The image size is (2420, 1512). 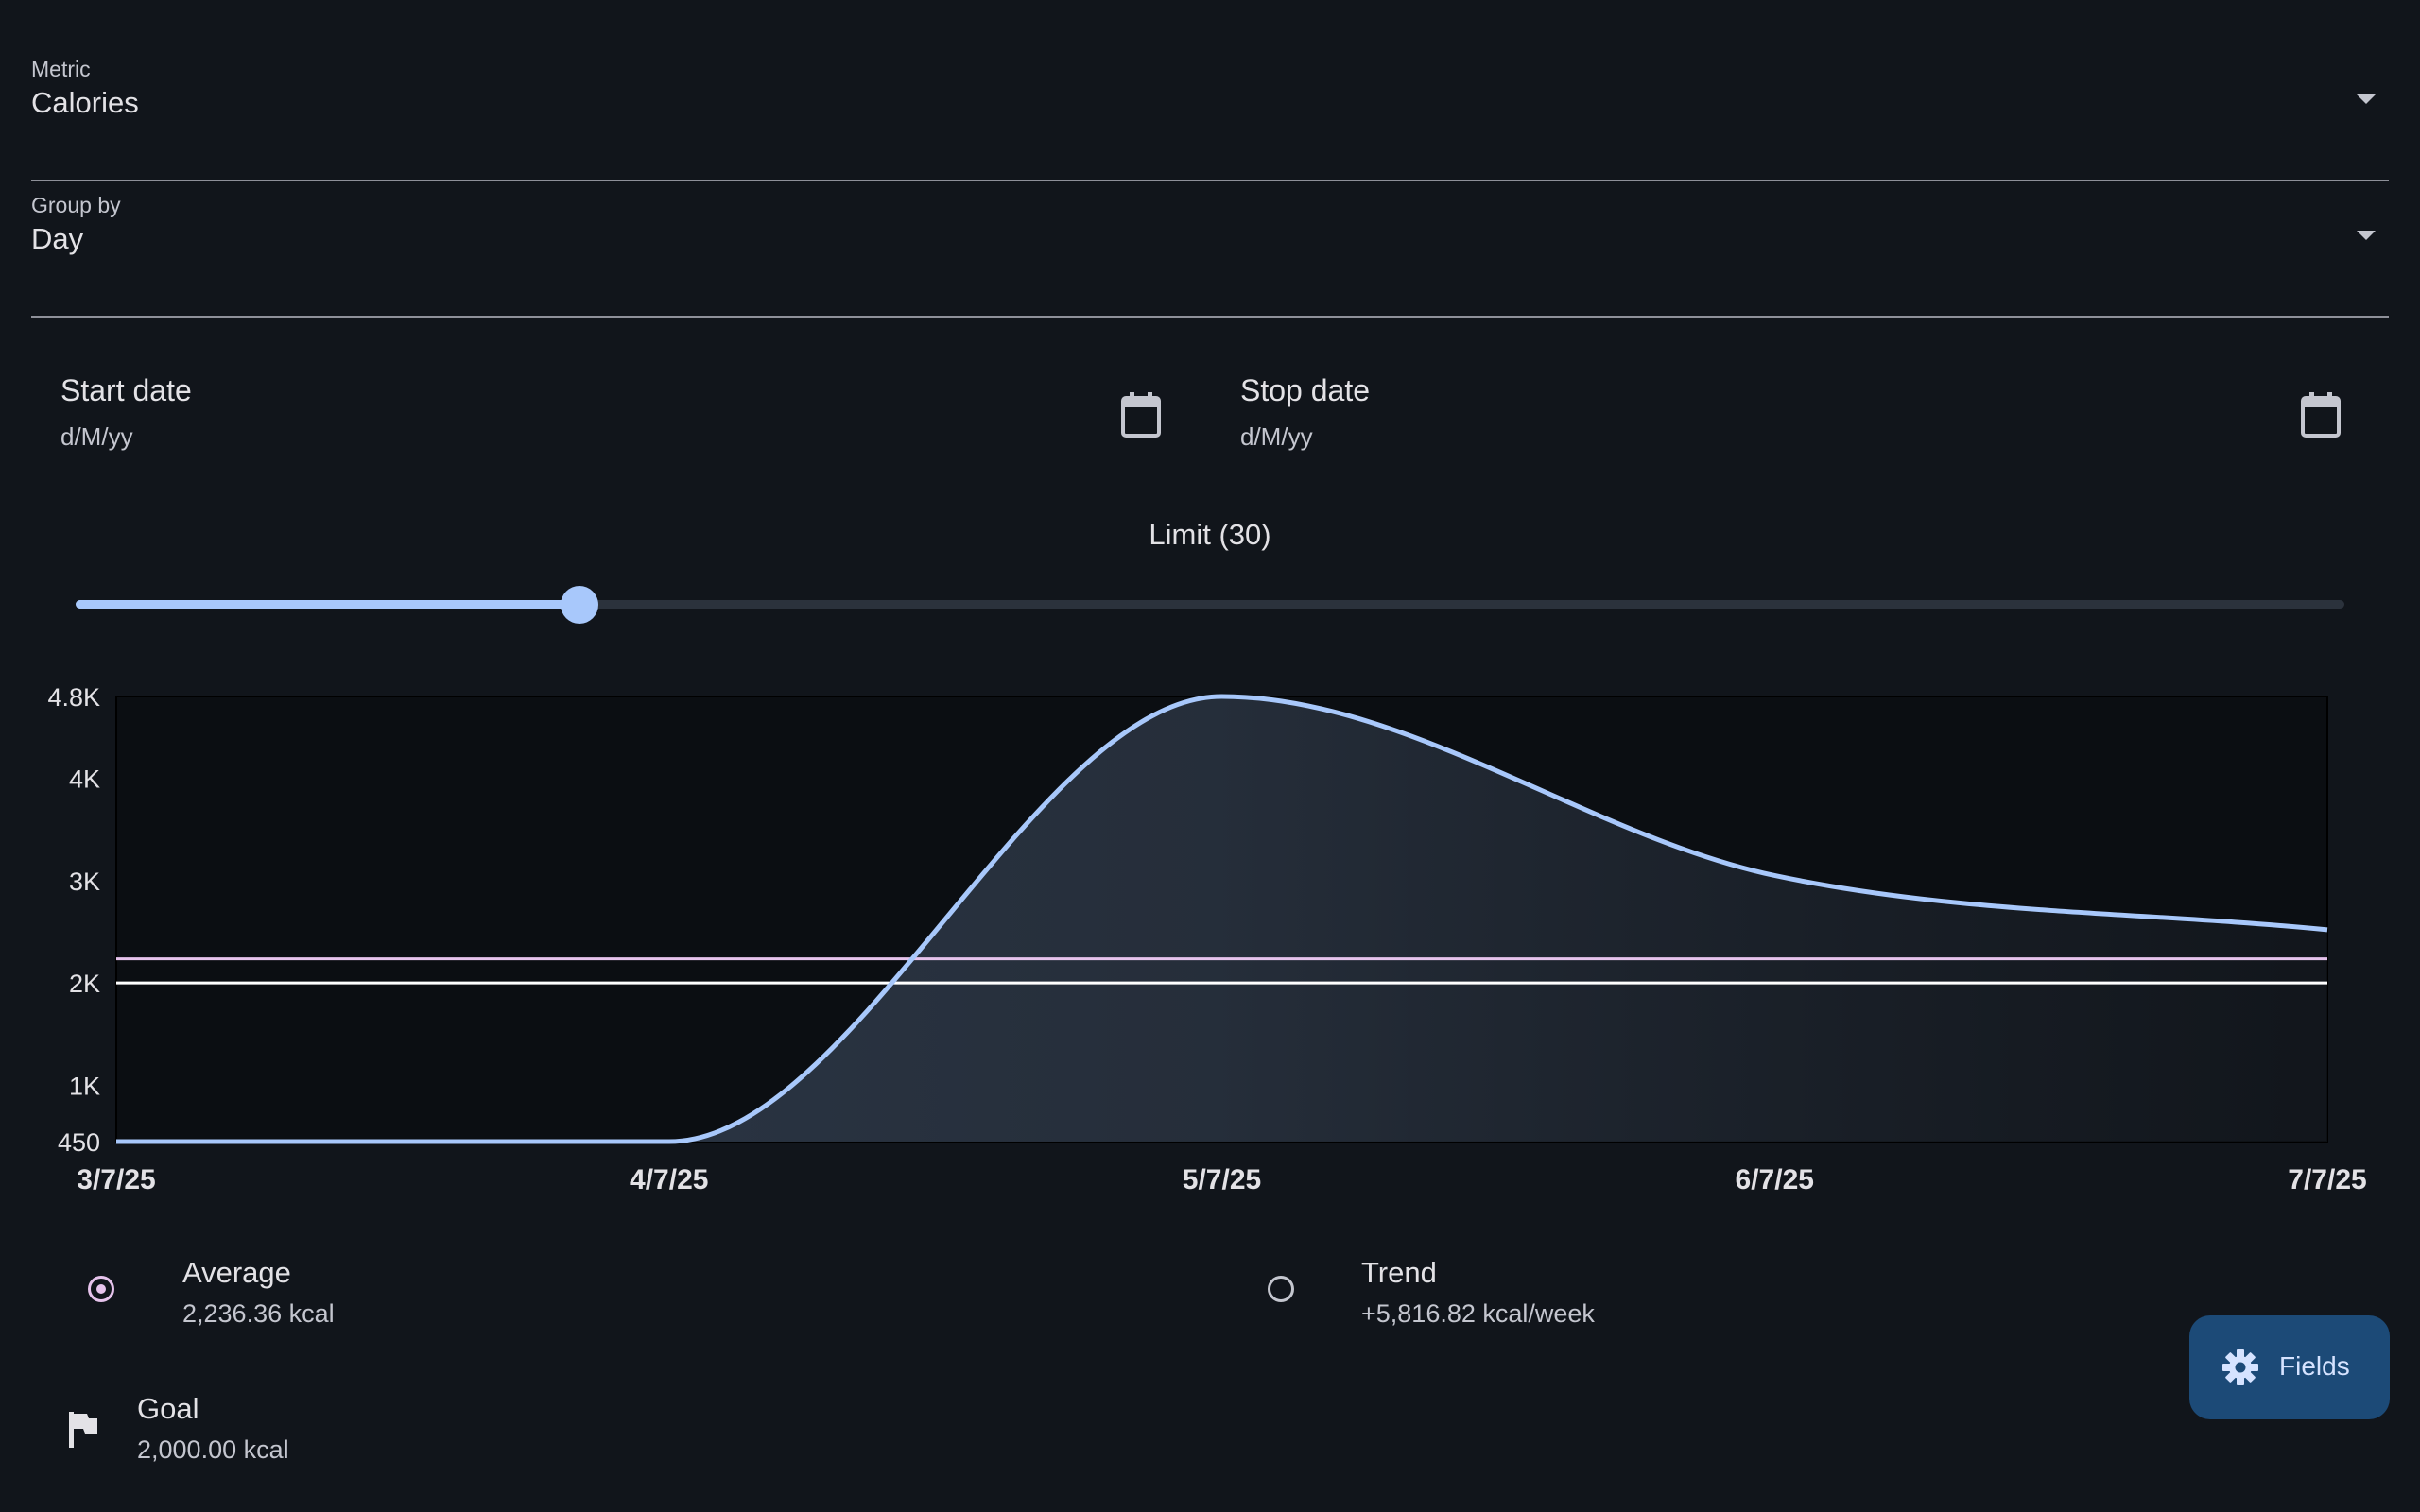 I want to click on average-radio, so click(x=101, y=1289).